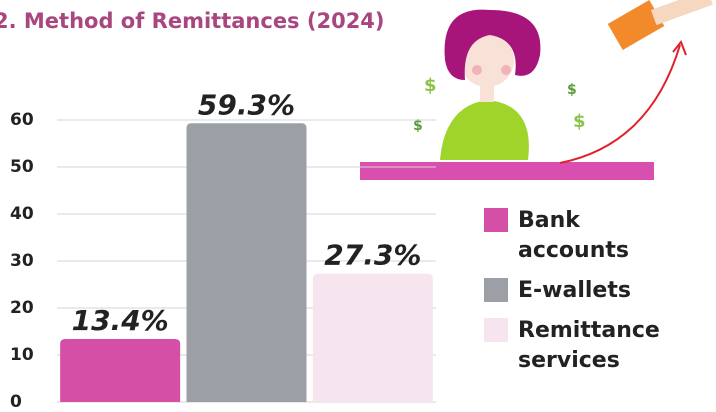 This screenshot has height=412, width=716. What do you see at coordinates (589, 345) in the screenshot?
I see `legend-label: Remittance services` at bounding box center [589, 345].